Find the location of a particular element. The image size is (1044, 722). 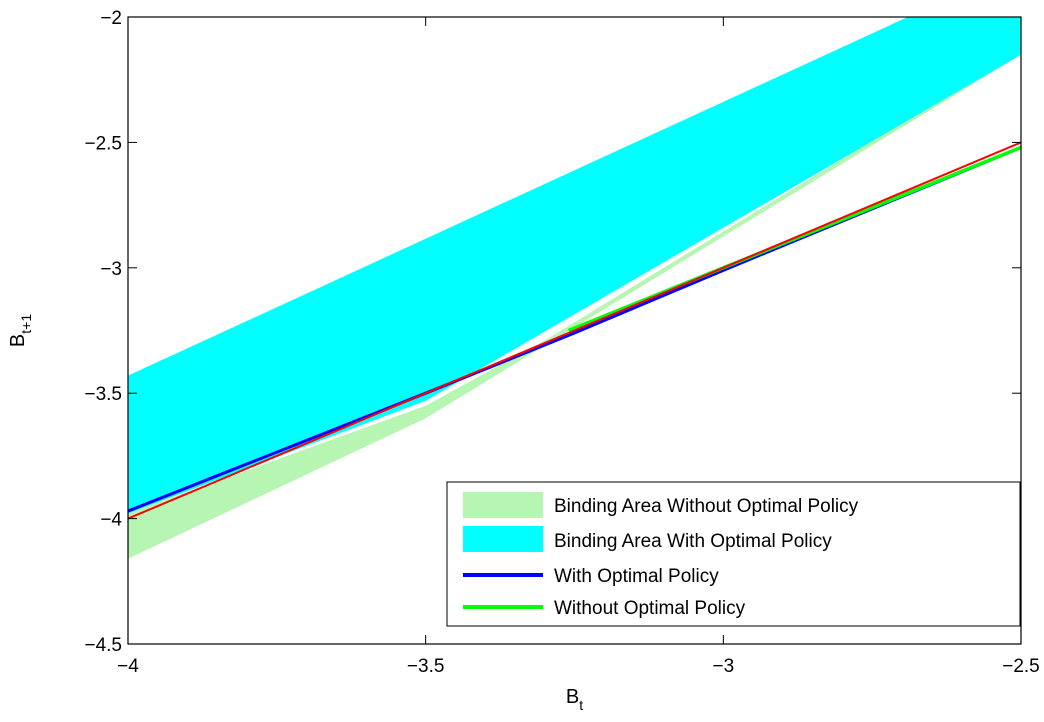

x-tick-label-3: −2.5 is located at coordinates (1021, 666).